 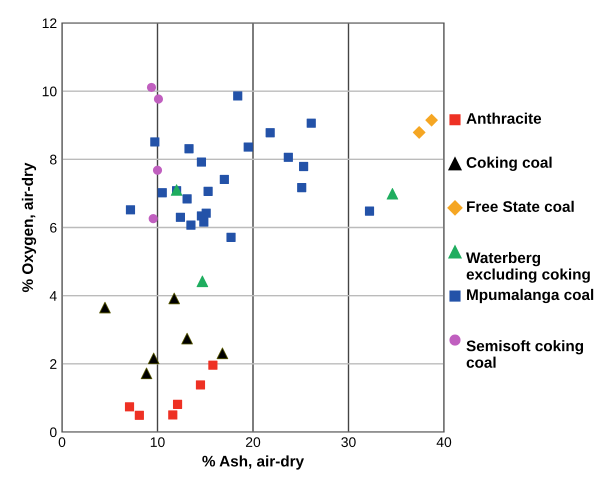 I want to click on y-axis-title: % Oxygen, air-dry, so click(x=29, y=227).